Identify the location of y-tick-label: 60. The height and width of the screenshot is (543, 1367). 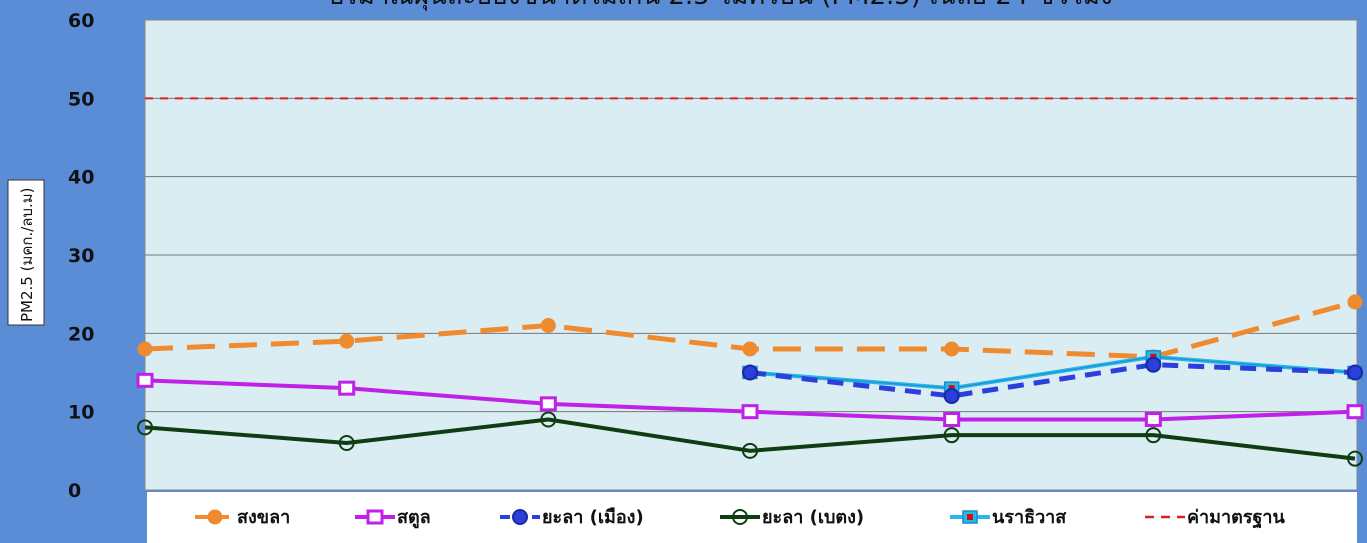
(81, 21).